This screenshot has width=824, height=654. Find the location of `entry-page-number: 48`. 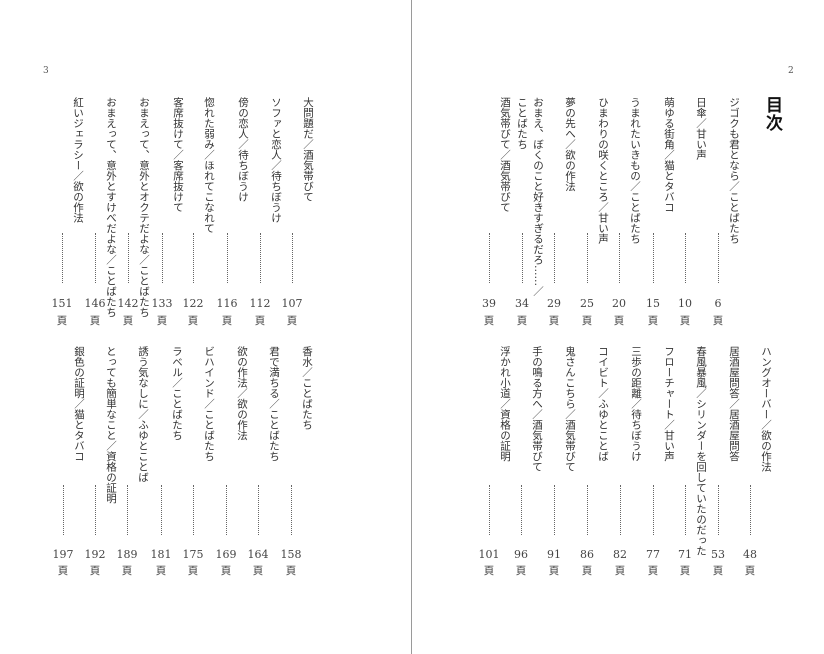

entry-page-number: 48 is located at coordinates (750, 554).